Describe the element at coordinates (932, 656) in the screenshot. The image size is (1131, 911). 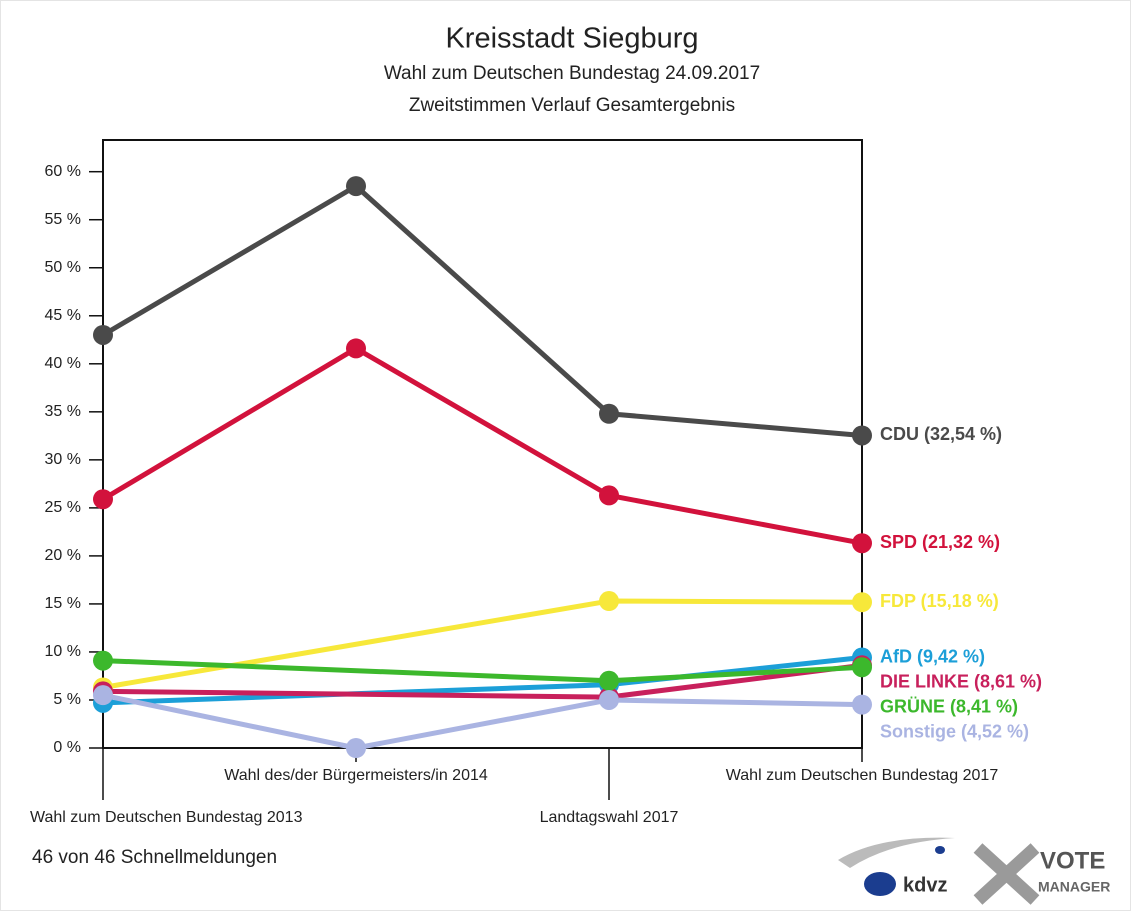
I see `legend-label: AfD (9,42 %)` at that location.